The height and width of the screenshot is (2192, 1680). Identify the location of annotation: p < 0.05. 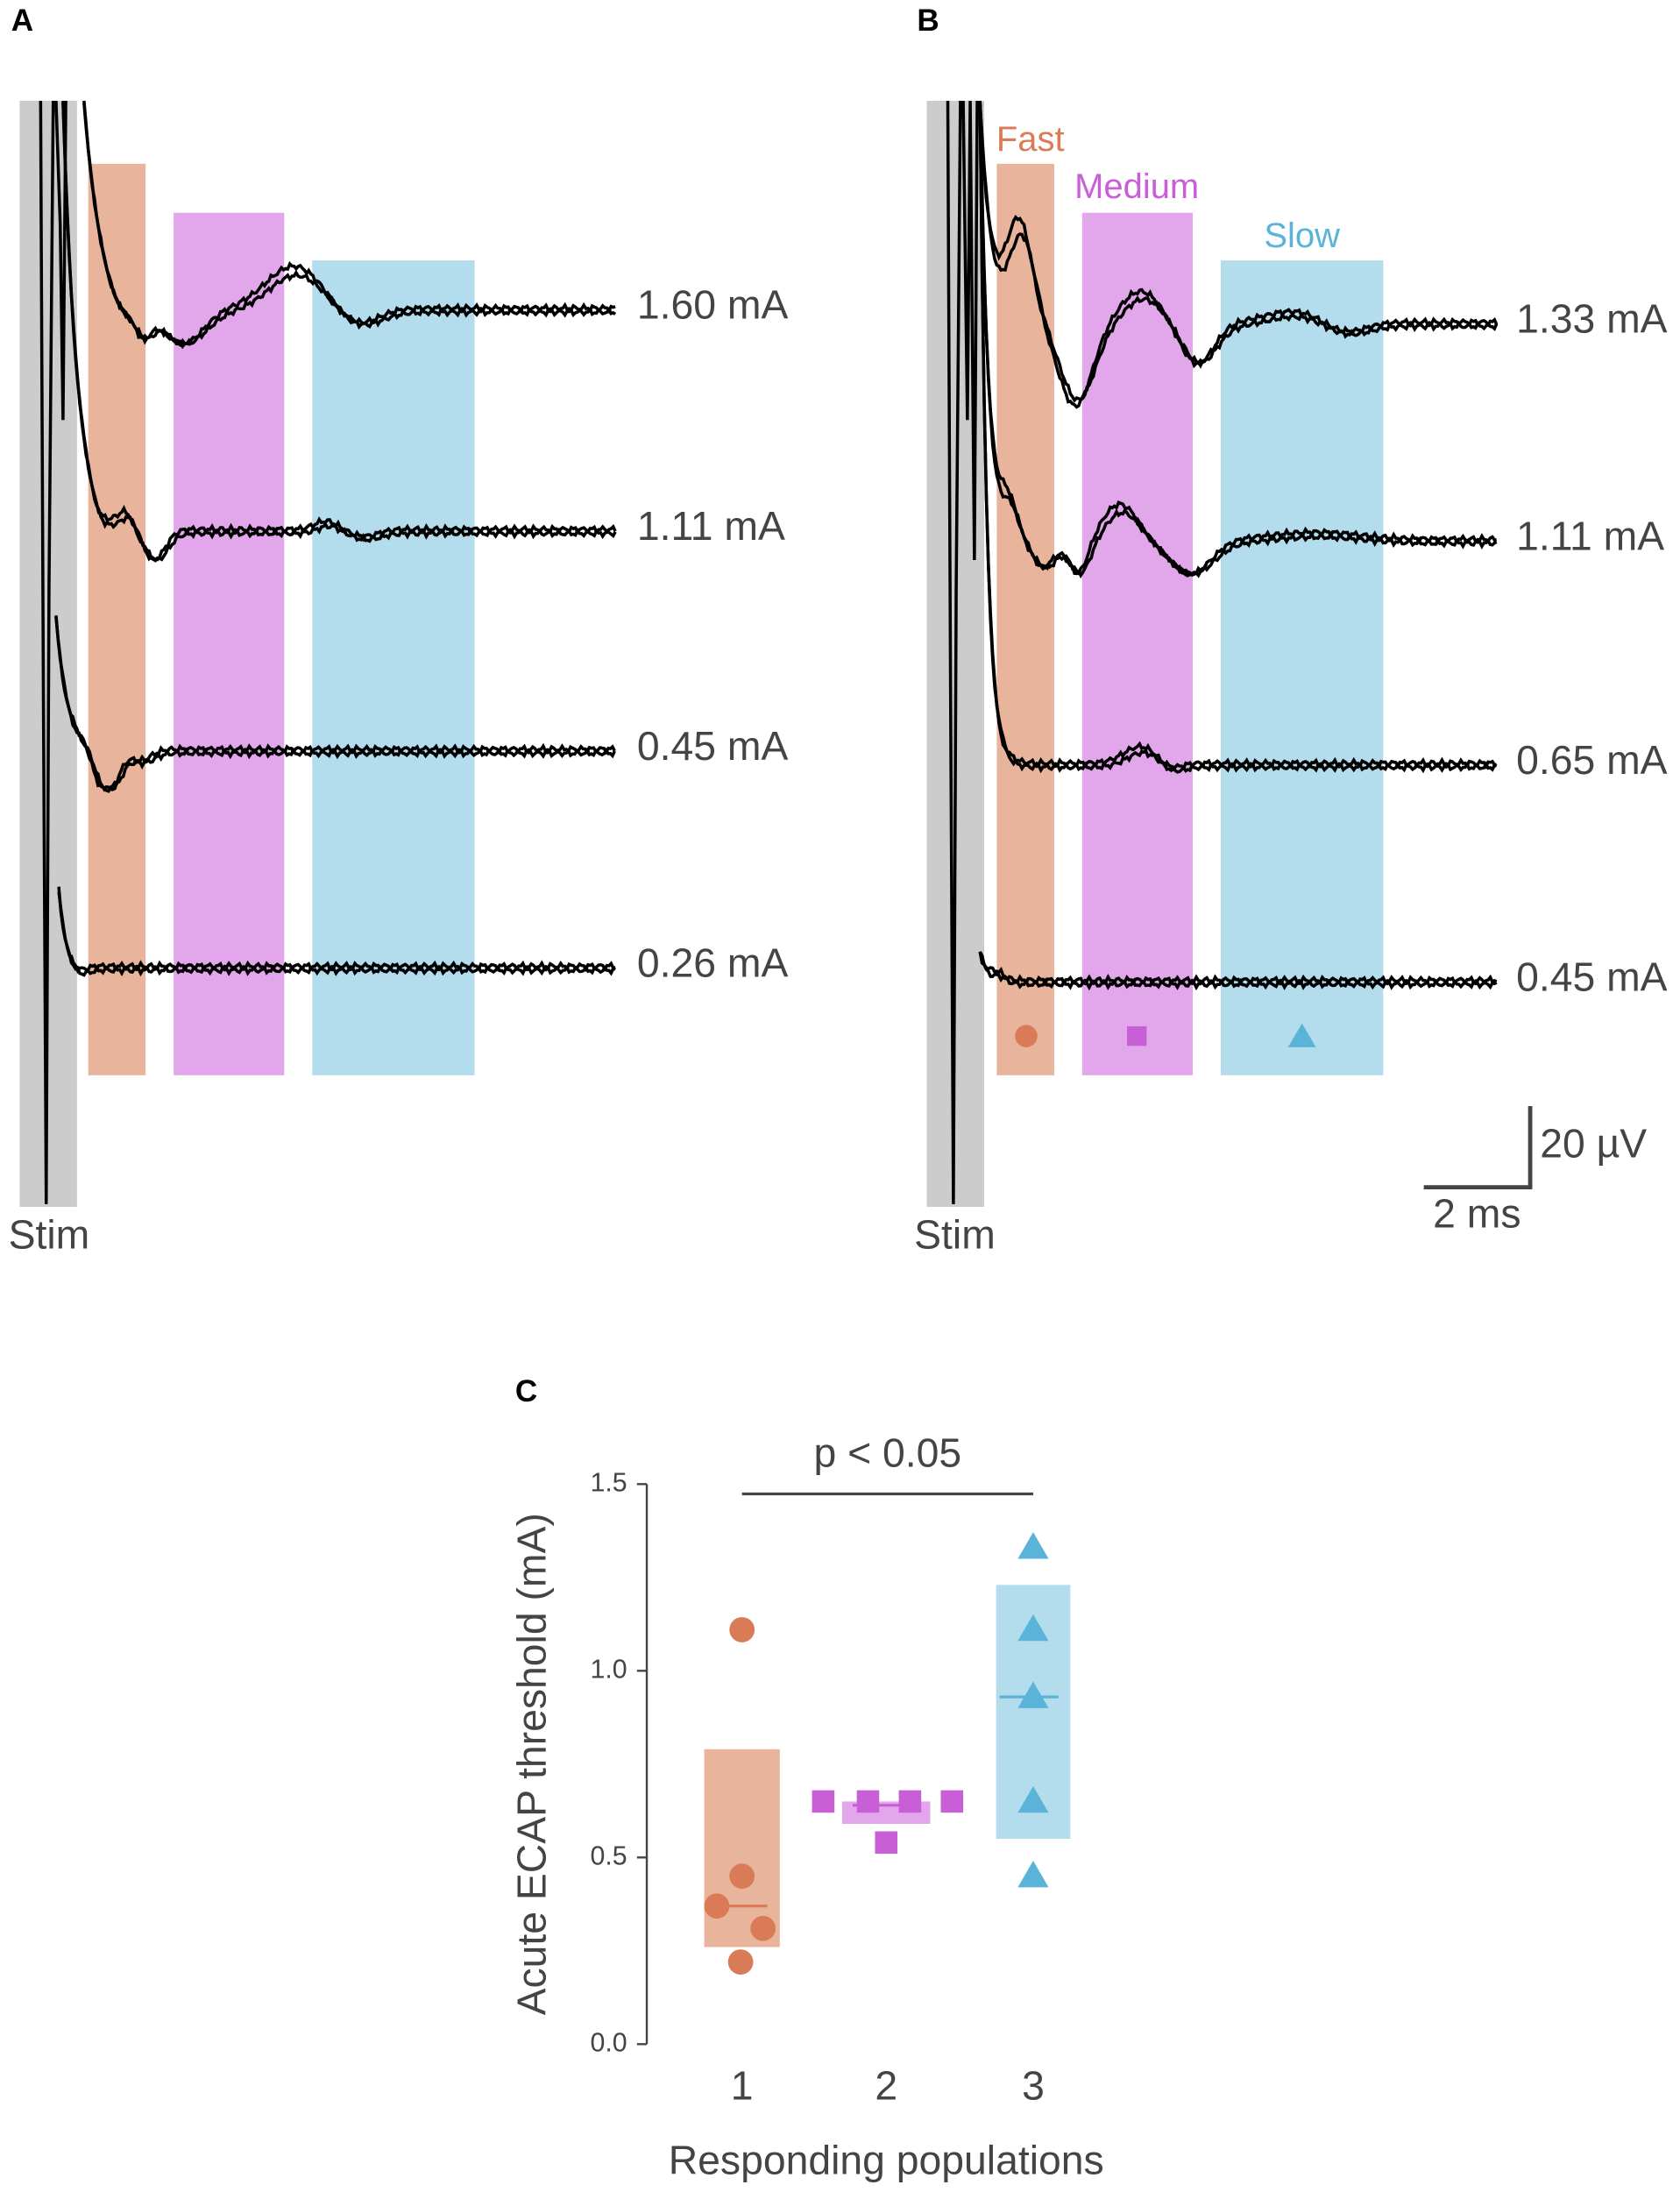
(887, 1453).